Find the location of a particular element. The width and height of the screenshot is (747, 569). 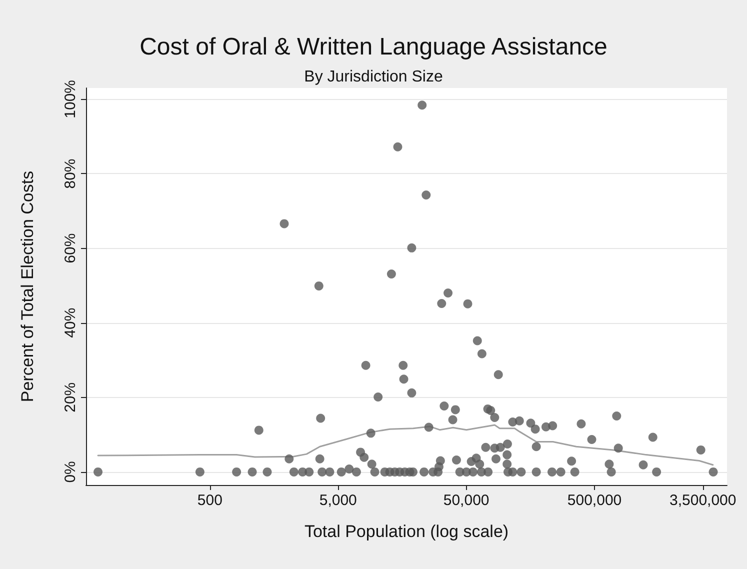

x-tick-label: 500 is located at coordinates (209, 500).